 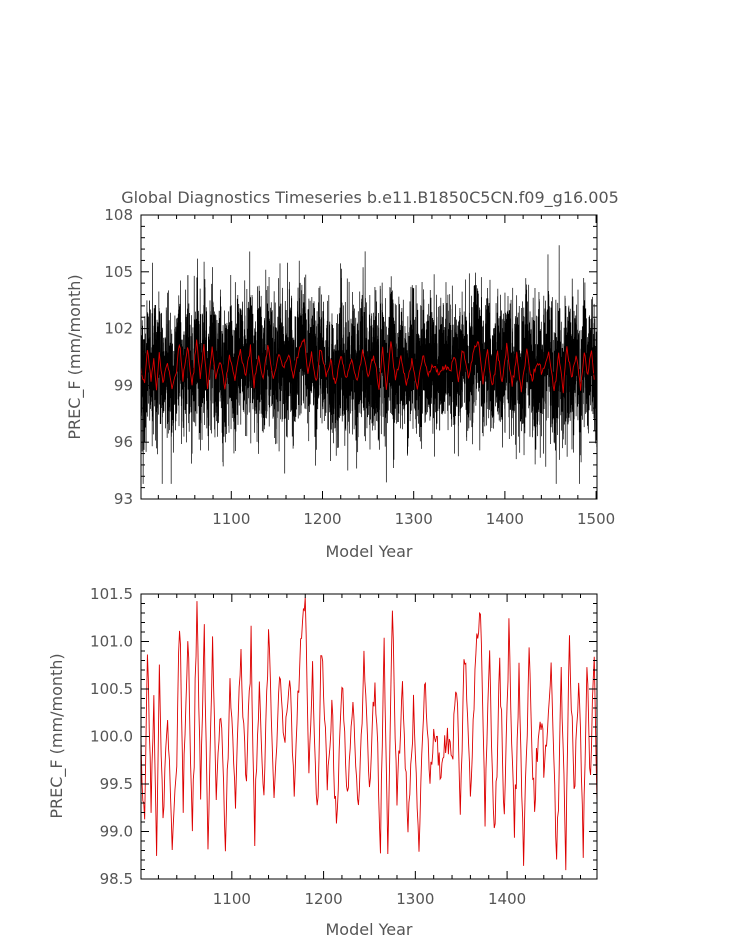 I want to click on y-axis-label-top: PREC_F (mm/month), so click(x=75, y=356).